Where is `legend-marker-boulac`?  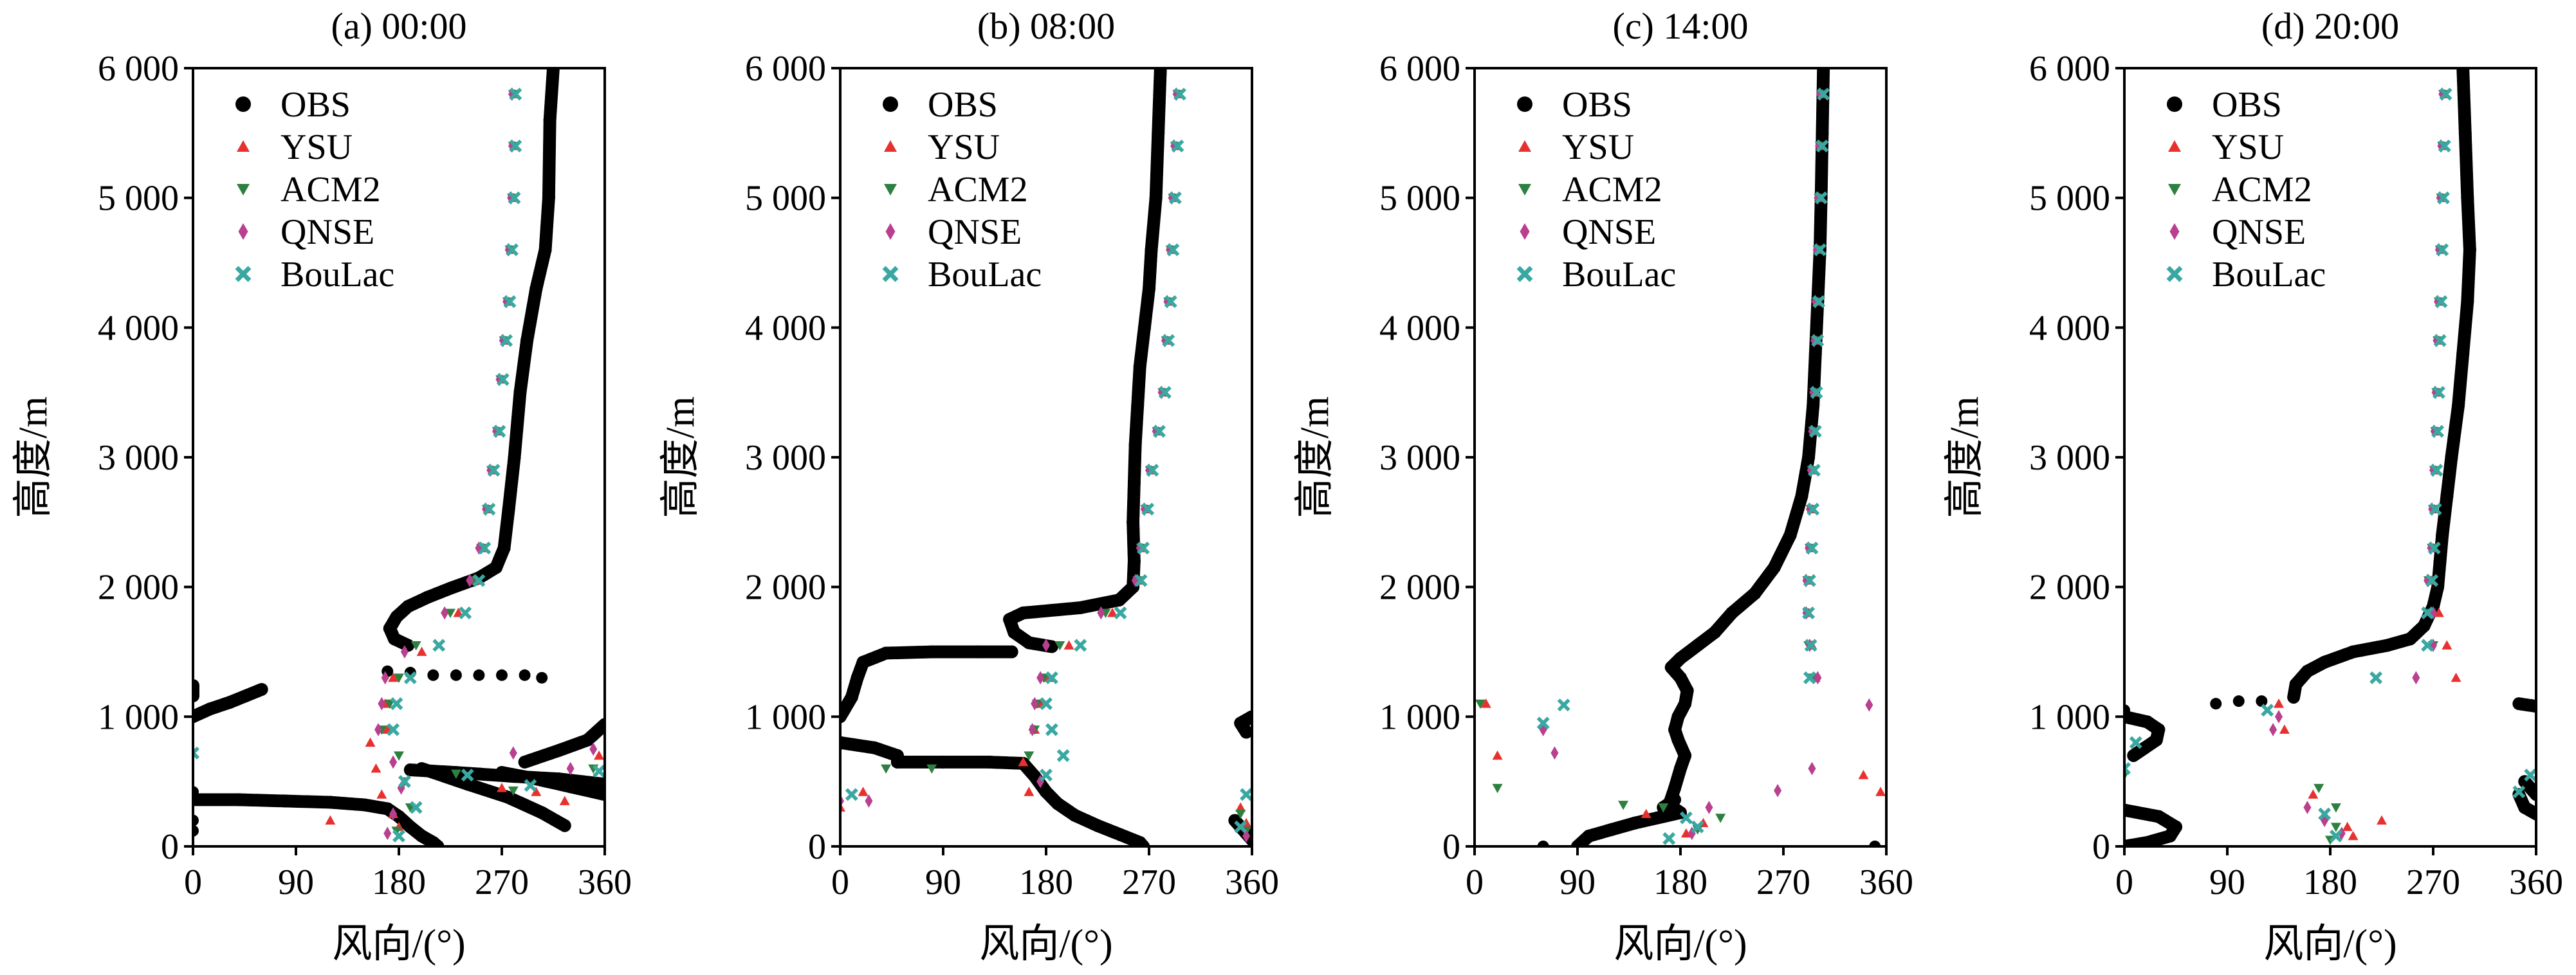 legend-marker-boulac is located at coordinates (2174, 274).